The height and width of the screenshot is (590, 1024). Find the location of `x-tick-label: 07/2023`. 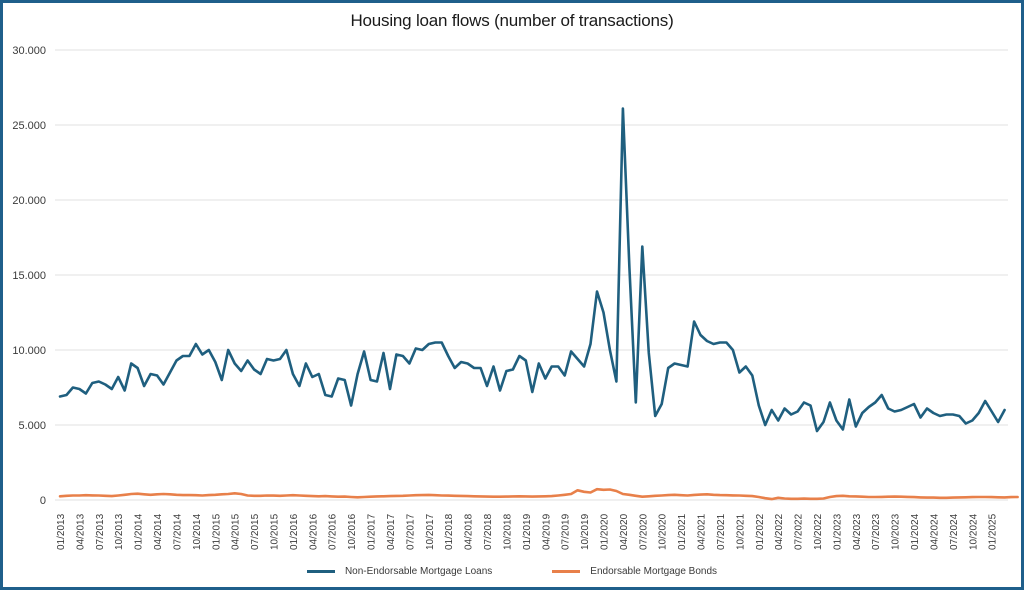

x-tick-label: 07/2023 is located at coordinates (876, 531).